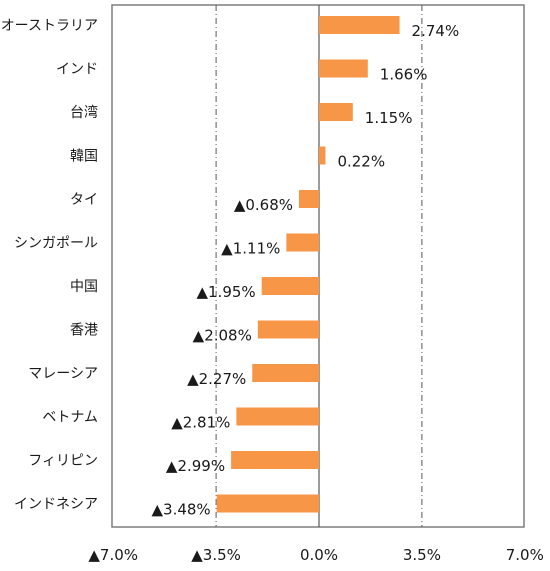  I want to click on value-label: 1.15%, so click(389, 118).